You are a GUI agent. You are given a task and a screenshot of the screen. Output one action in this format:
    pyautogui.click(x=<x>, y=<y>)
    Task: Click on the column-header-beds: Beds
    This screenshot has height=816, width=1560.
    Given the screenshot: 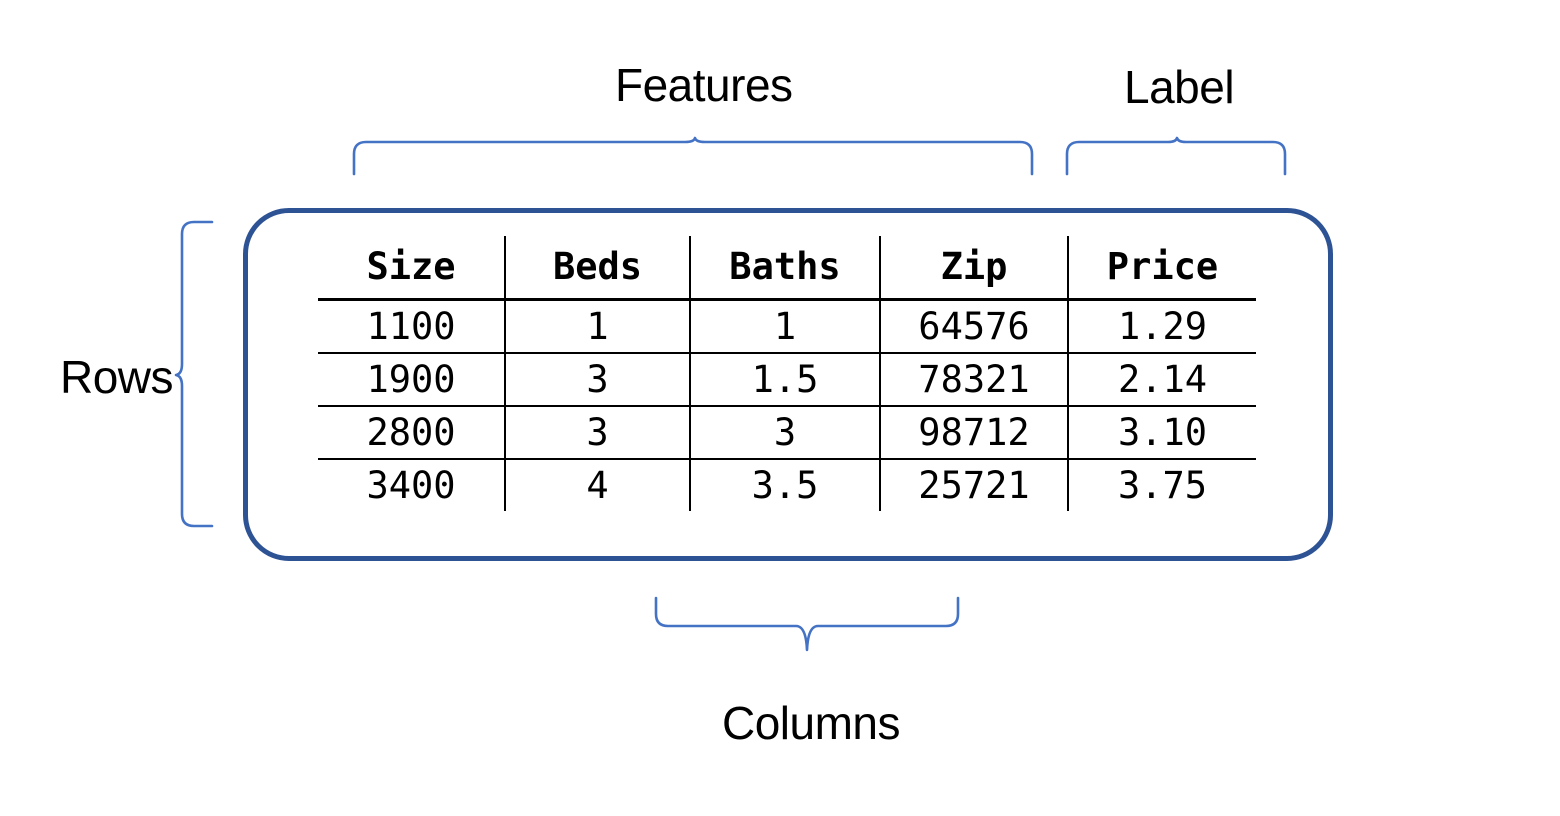 What is the action you would take?
    pyautogui.click(x=597, y=268)
    